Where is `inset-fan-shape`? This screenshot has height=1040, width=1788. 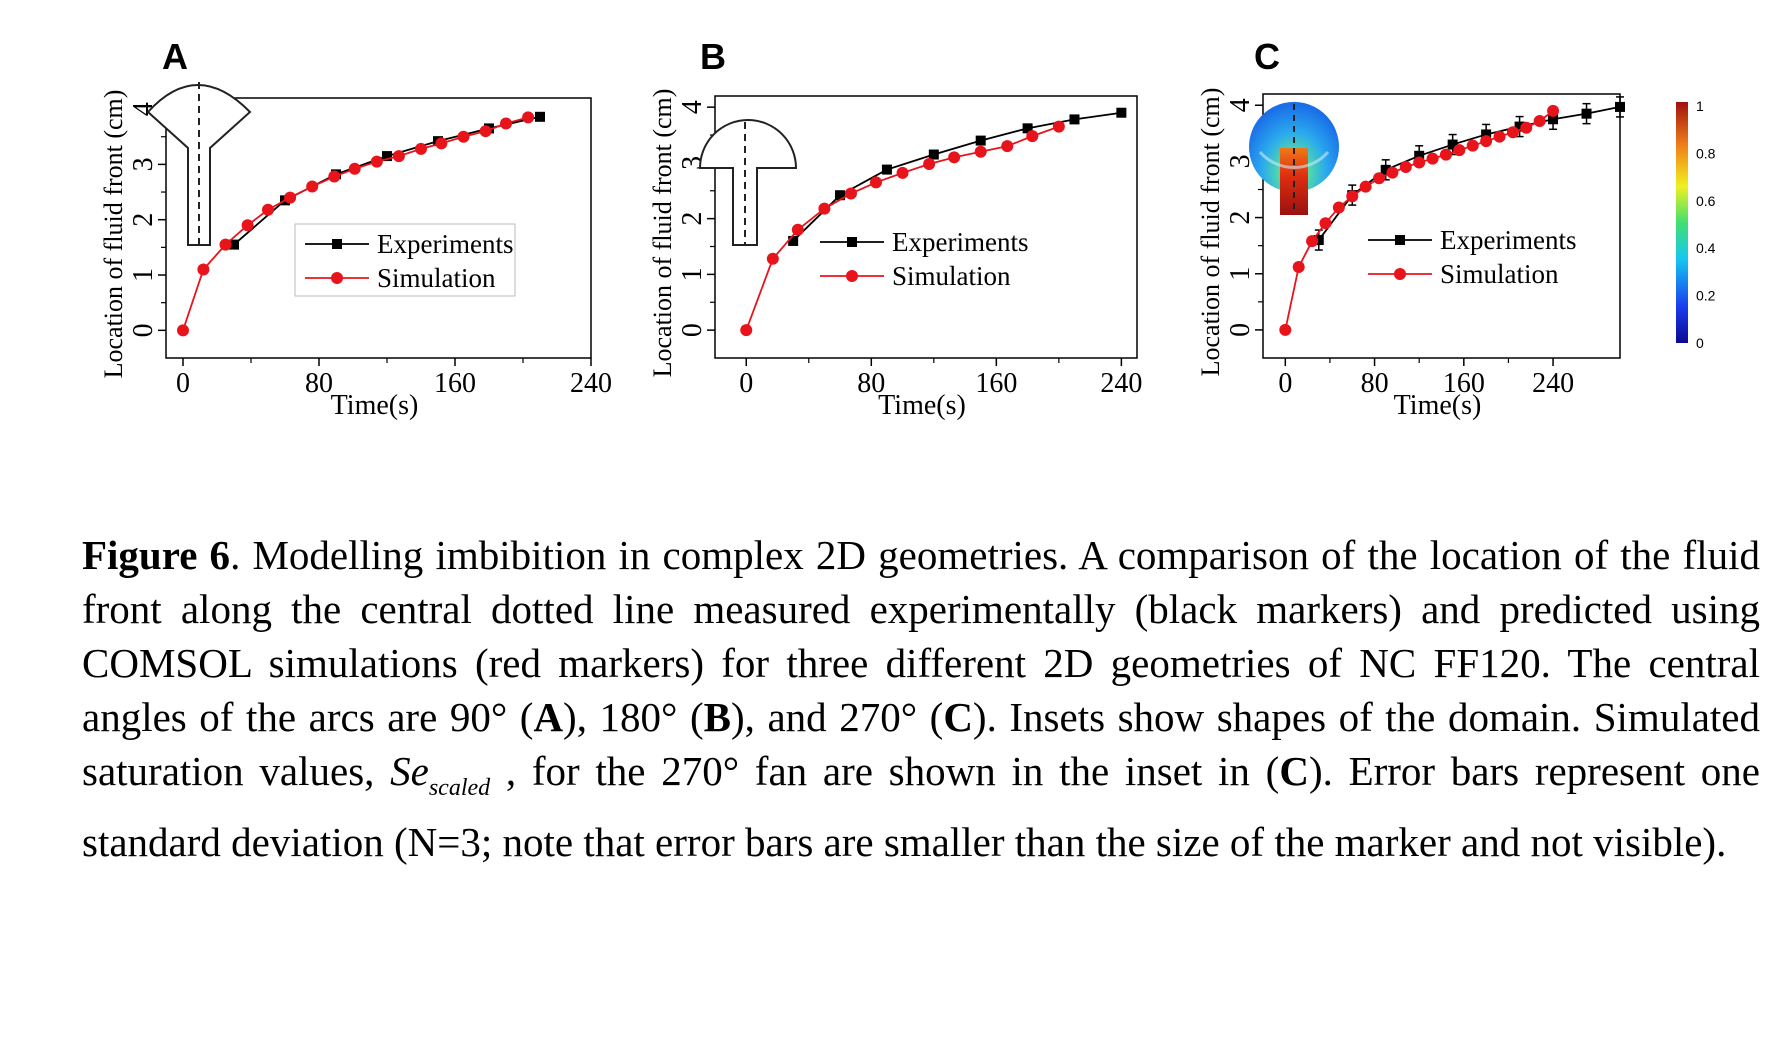
inset-fan-shape is located at coordinates (748, 182).